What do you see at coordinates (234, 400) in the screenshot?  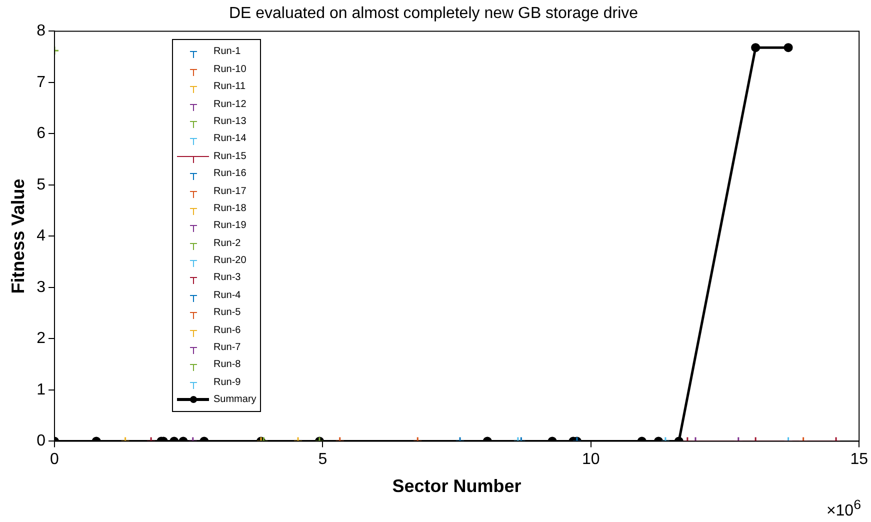 I see `legend-label: Summary` at bounding box center [234, 400].